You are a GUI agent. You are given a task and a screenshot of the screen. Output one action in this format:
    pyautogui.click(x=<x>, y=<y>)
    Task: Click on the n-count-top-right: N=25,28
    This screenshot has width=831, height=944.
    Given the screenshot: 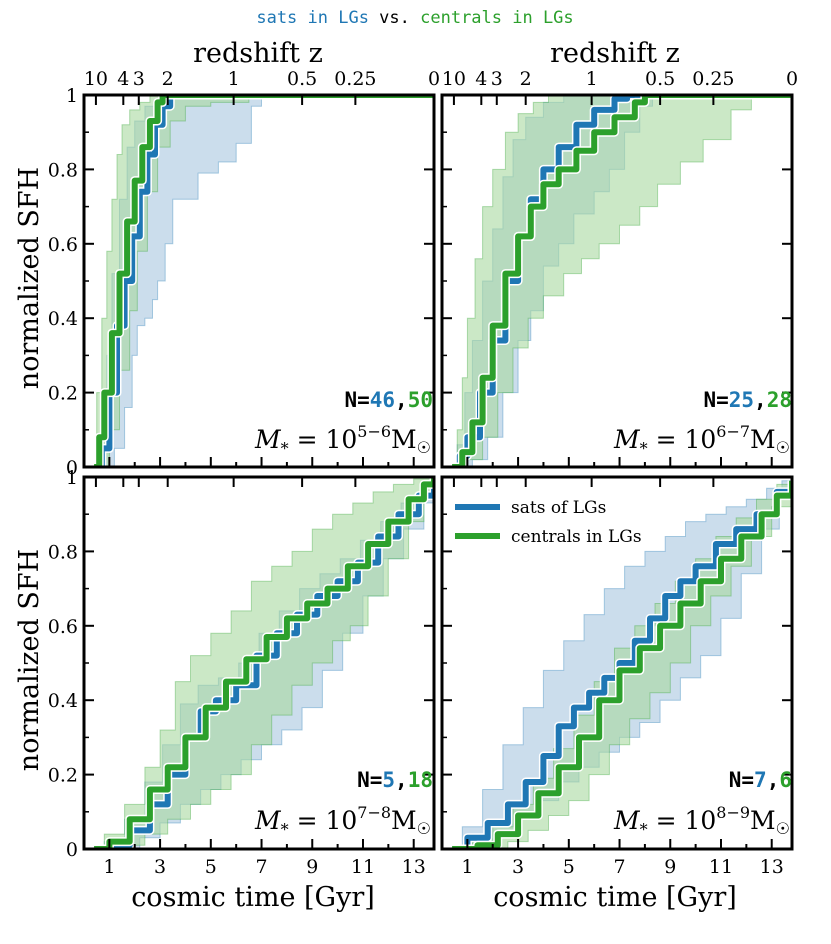 What is the action you would take?
    pyautogui.click(x=747, y=400)
    